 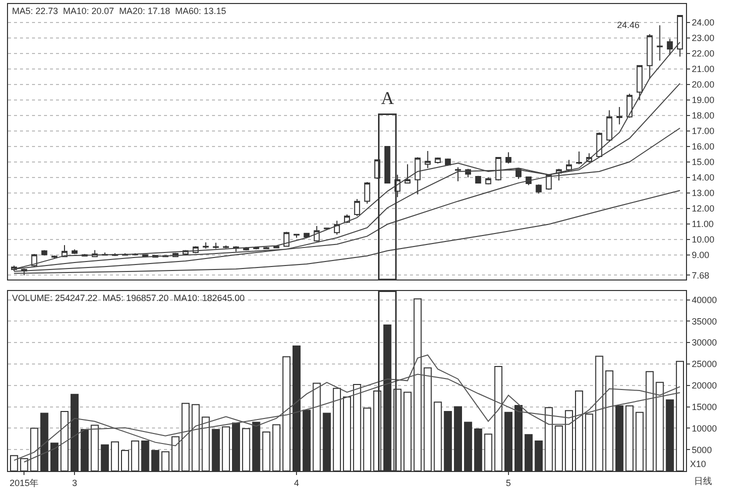 What do you see at coordinates (508, 483) in the screenshot?
I see `x-tick-label: 5` at bounding box center [508, 483].